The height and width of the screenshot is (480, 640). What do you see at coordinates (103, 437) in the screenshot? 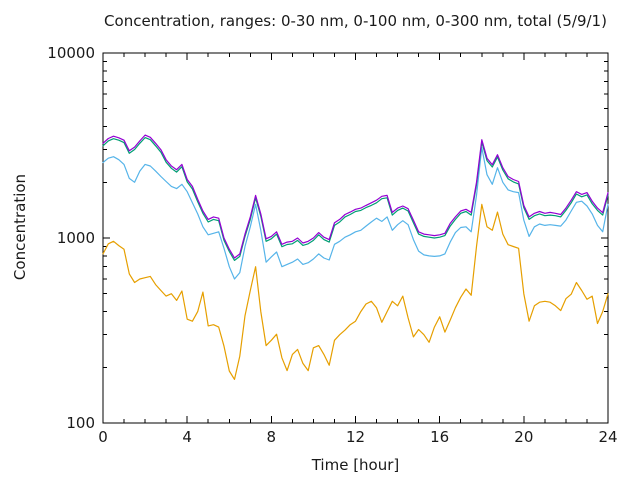
I see `x-tick-label: 0` at bounding box center [103, 437].